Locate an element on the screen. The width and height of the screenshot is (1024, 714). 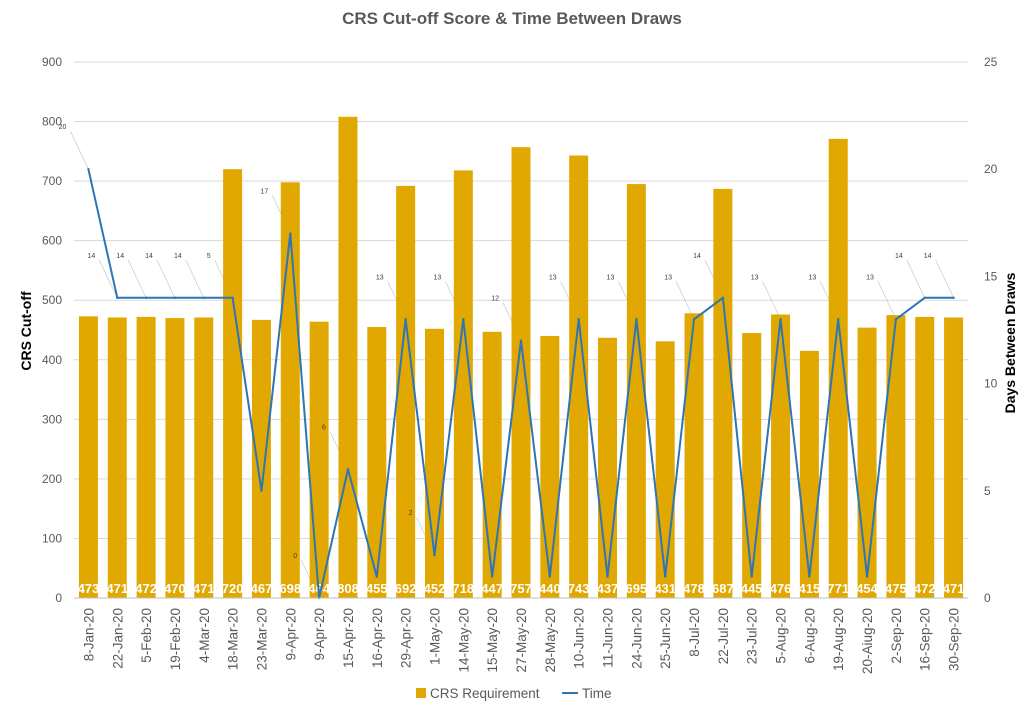
legend: CRS Requirement Time is located at coordinates (514, 693).